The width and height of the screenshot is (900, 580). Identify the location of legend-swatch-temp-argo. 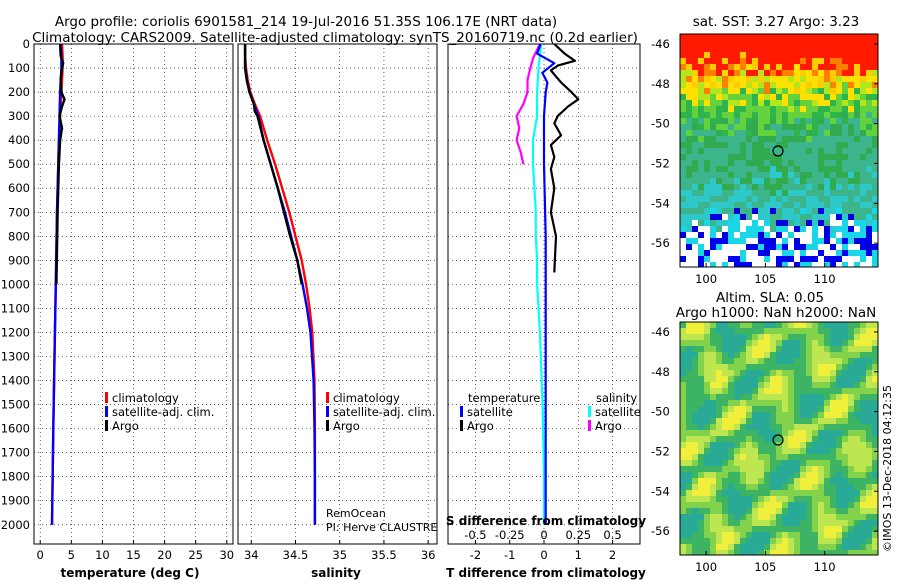
(461, 425).